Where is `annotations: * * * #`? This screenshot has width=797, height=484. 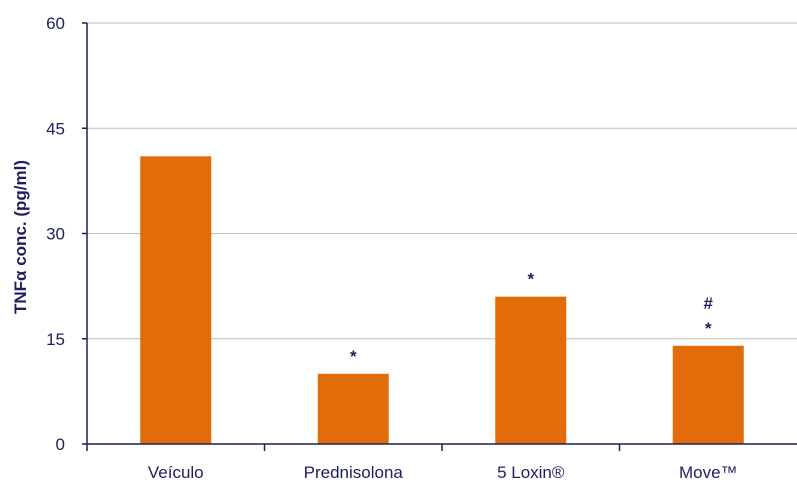 annotations: * * * # is located at coordinates (532, 318).